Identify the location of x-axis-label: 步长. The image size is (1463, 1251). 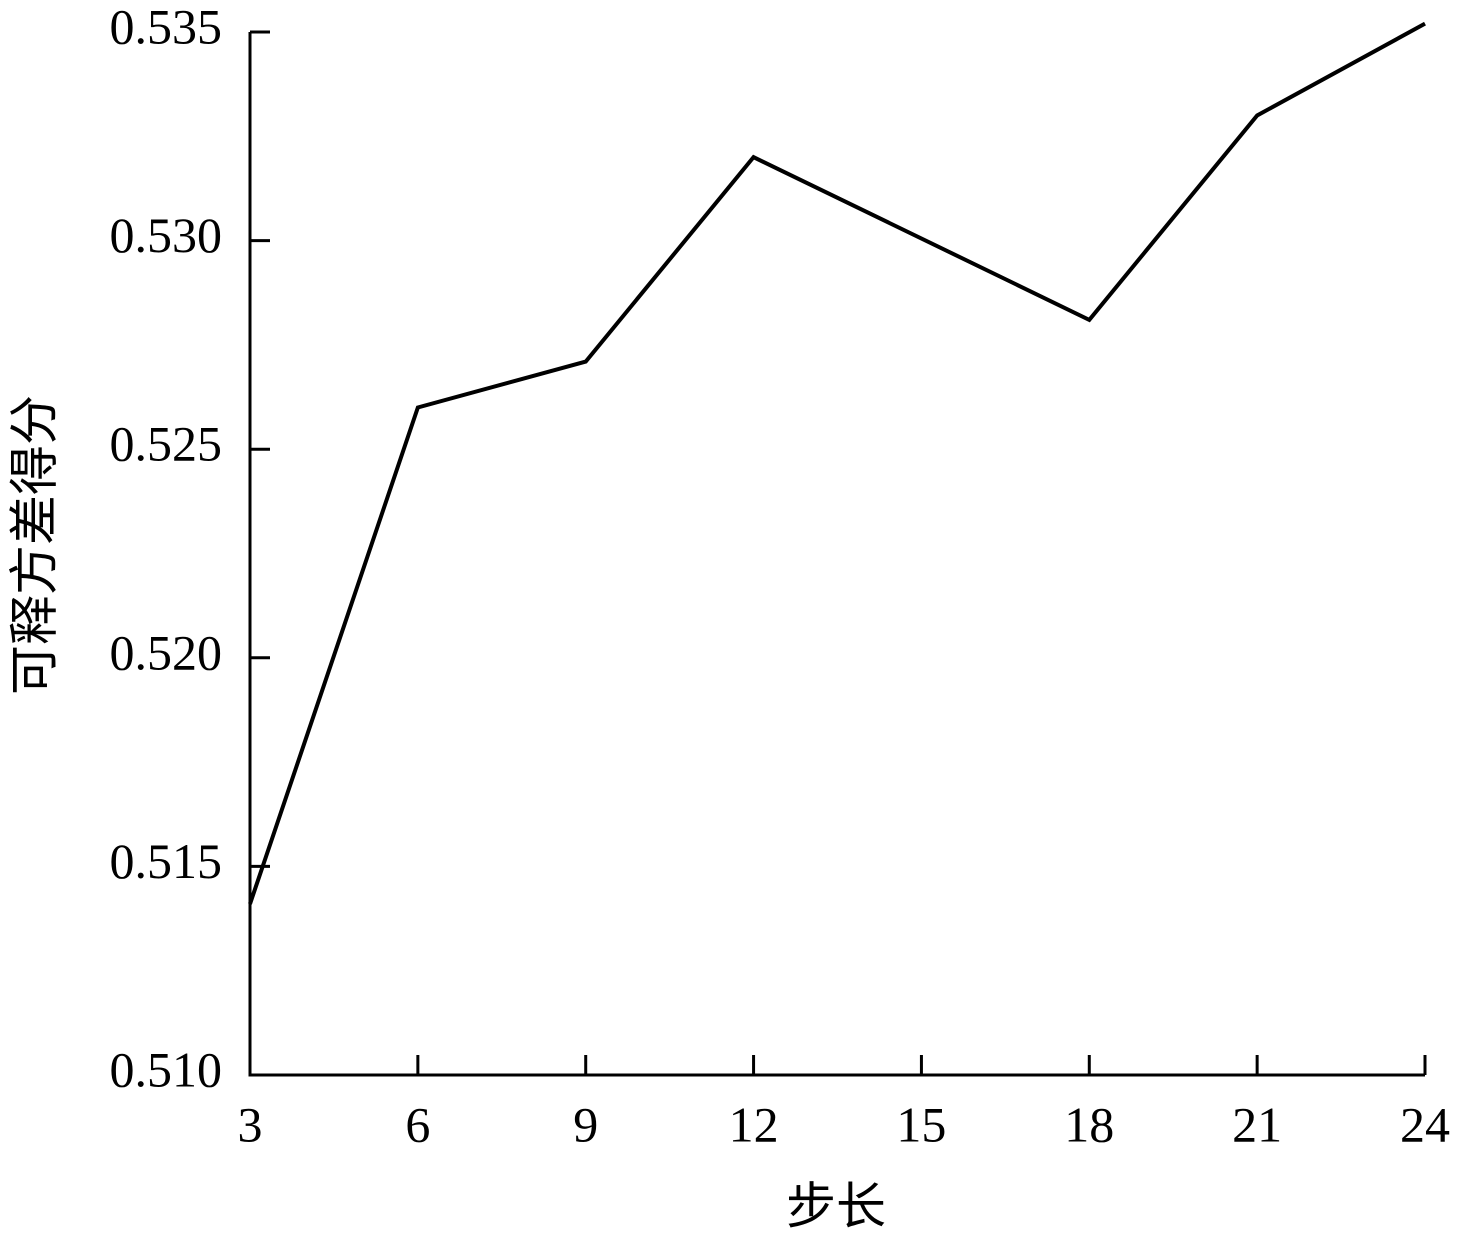
(836, 1206).